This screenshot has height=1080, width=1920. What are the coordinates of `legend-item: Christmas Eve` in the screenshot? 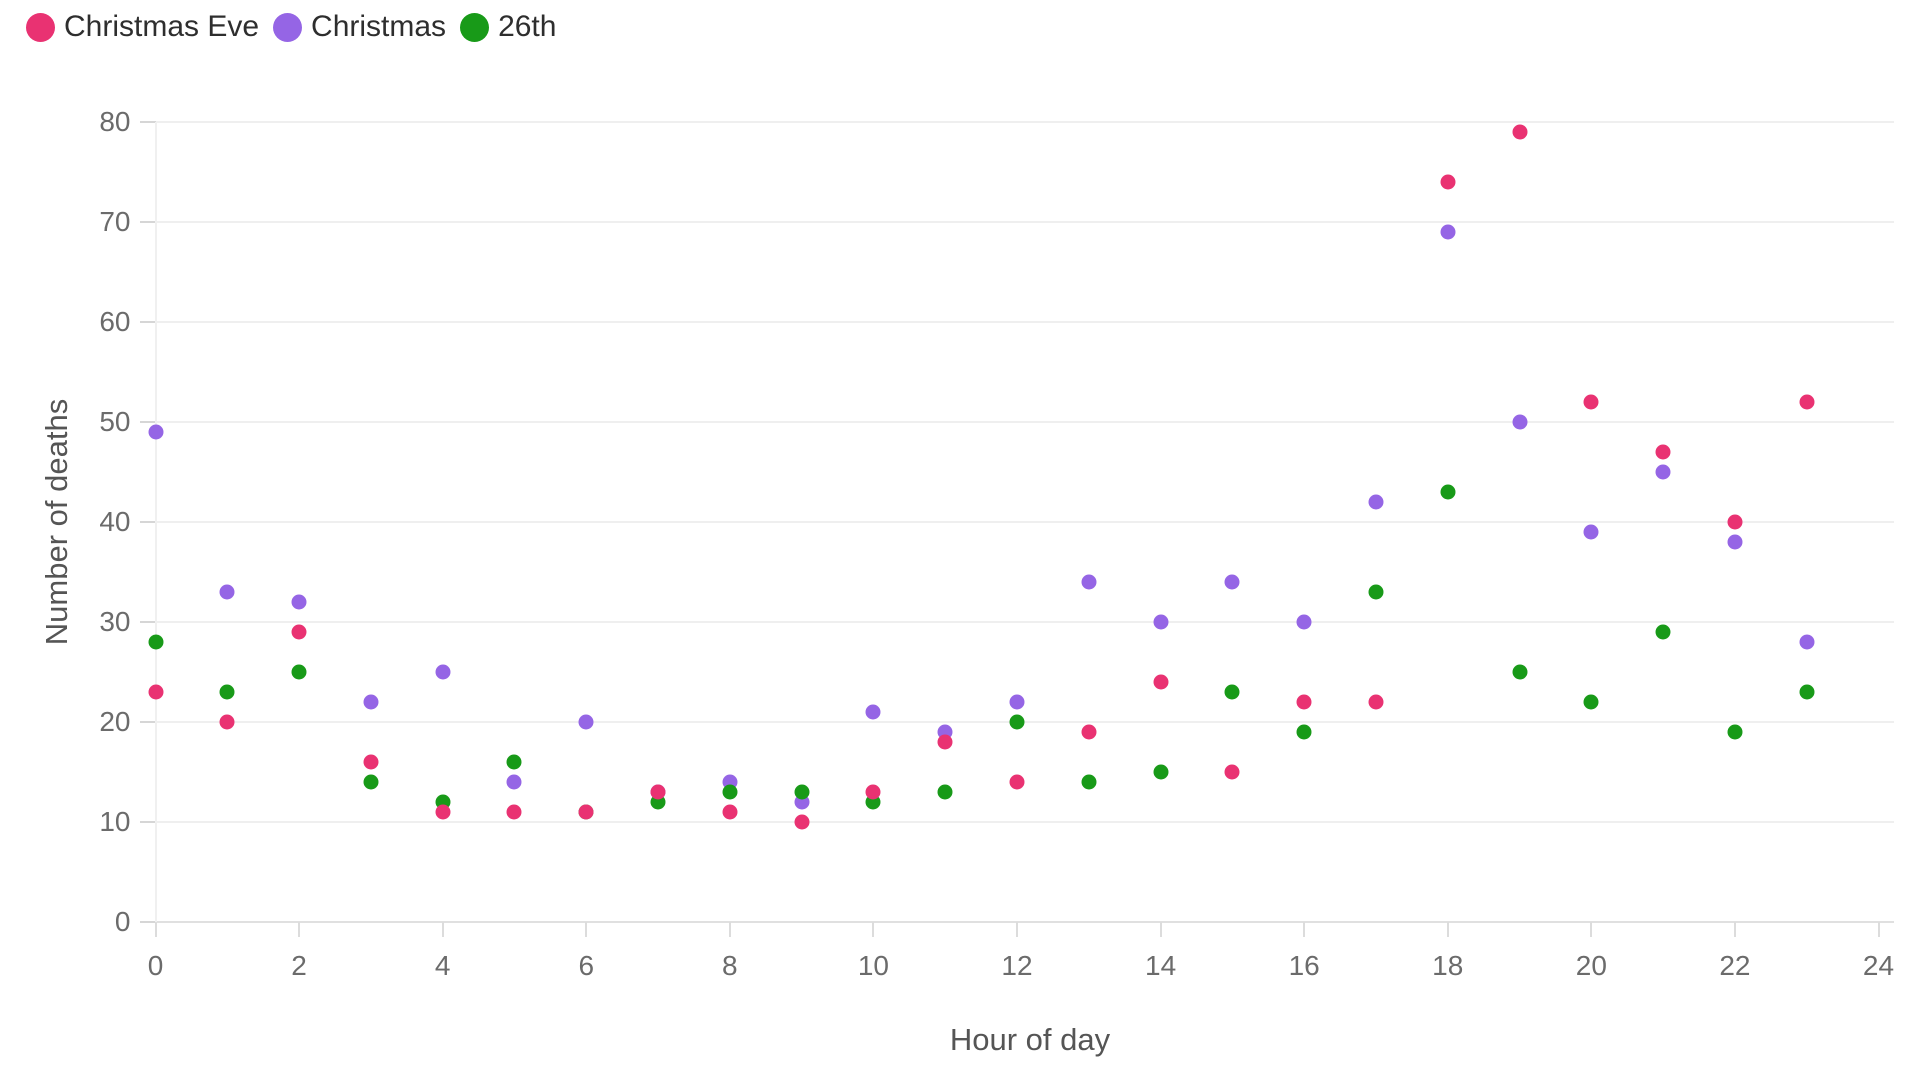 It's located at (142, 27).